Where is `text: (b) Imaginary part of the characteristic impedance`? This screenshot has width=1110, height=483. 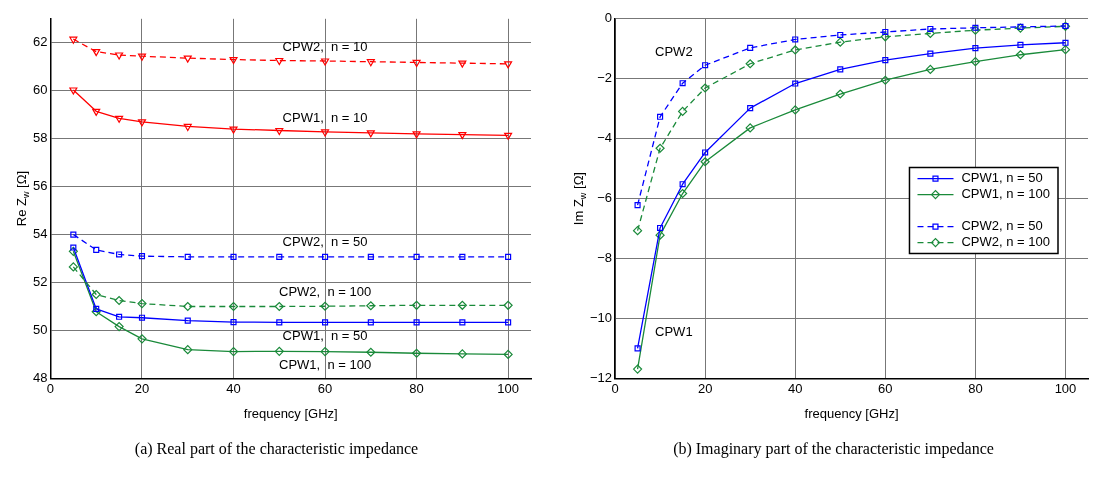 text: (b) Imaginary part of the characteristic impedance is located at coordinates (833, 449).